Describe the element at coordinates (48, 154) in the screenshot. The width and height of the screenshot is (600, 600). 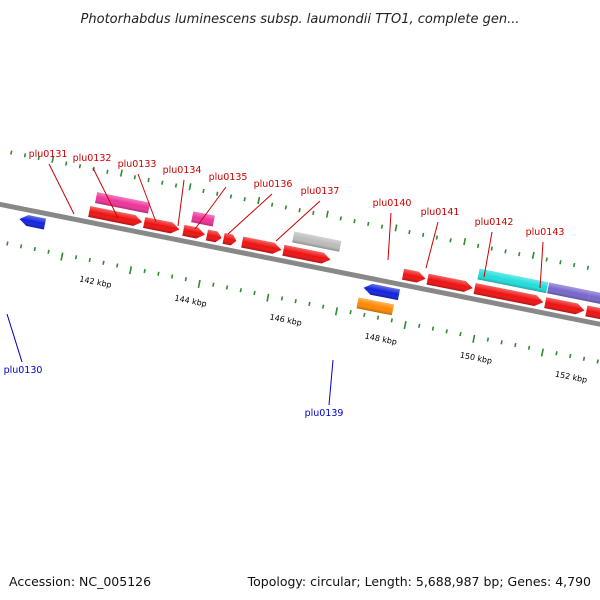
I see `gene-label-plu0131: plu0131` at that location.